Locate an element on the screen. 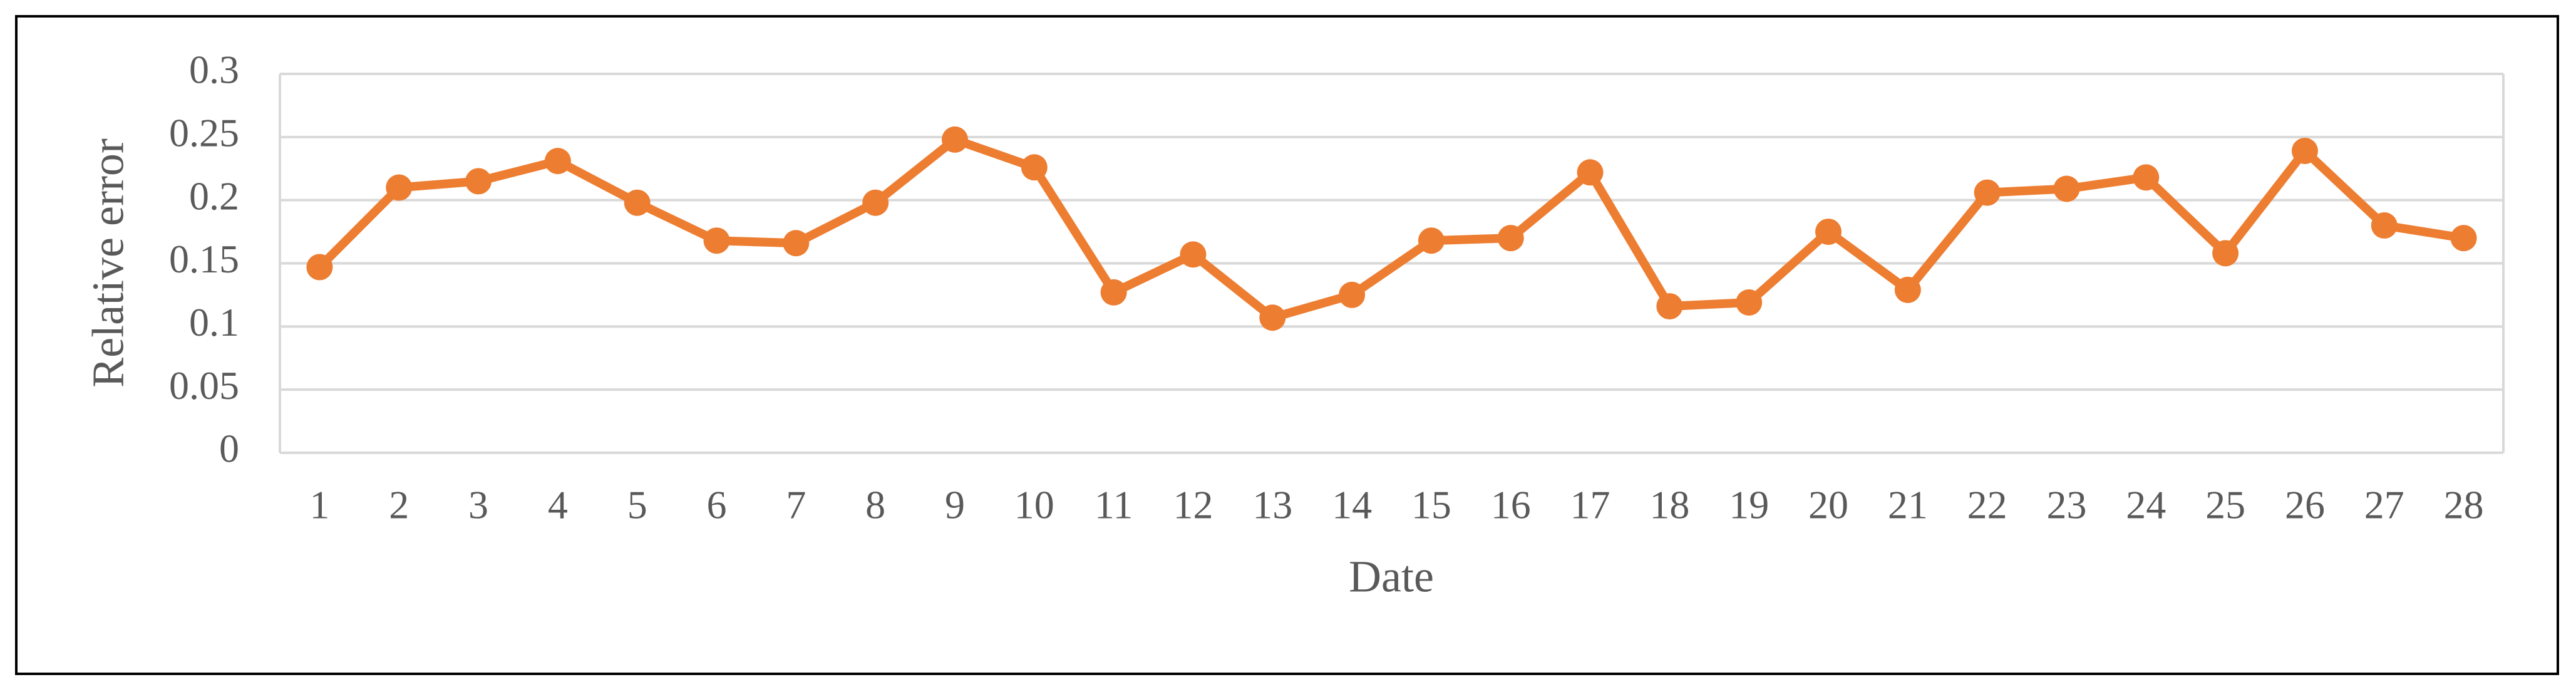 Image resolution: width=2576 pixels, height=692 pixels. y-tick-label: 0.2 is located at coordinates (214, 196).